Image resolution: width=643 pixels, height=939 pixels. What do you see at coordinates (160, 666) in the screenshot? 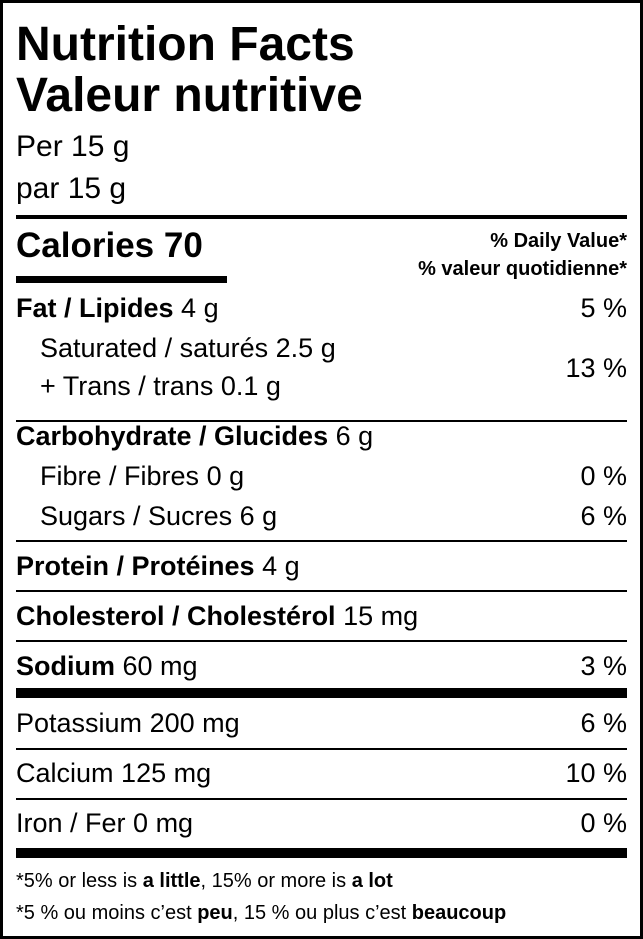
I see `sodium-amount: 60 mg` at bounding box center [160, 666].